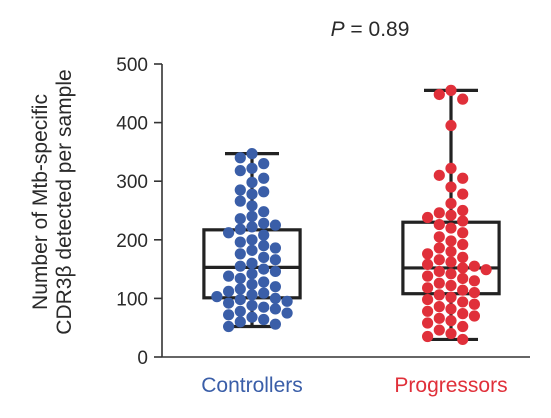 This screenshot has height=418, width=551. What do you see at coordinates (132, 241) in the screenshot?
I see `y-tick-label: 200` at bounding box center [132, 241].